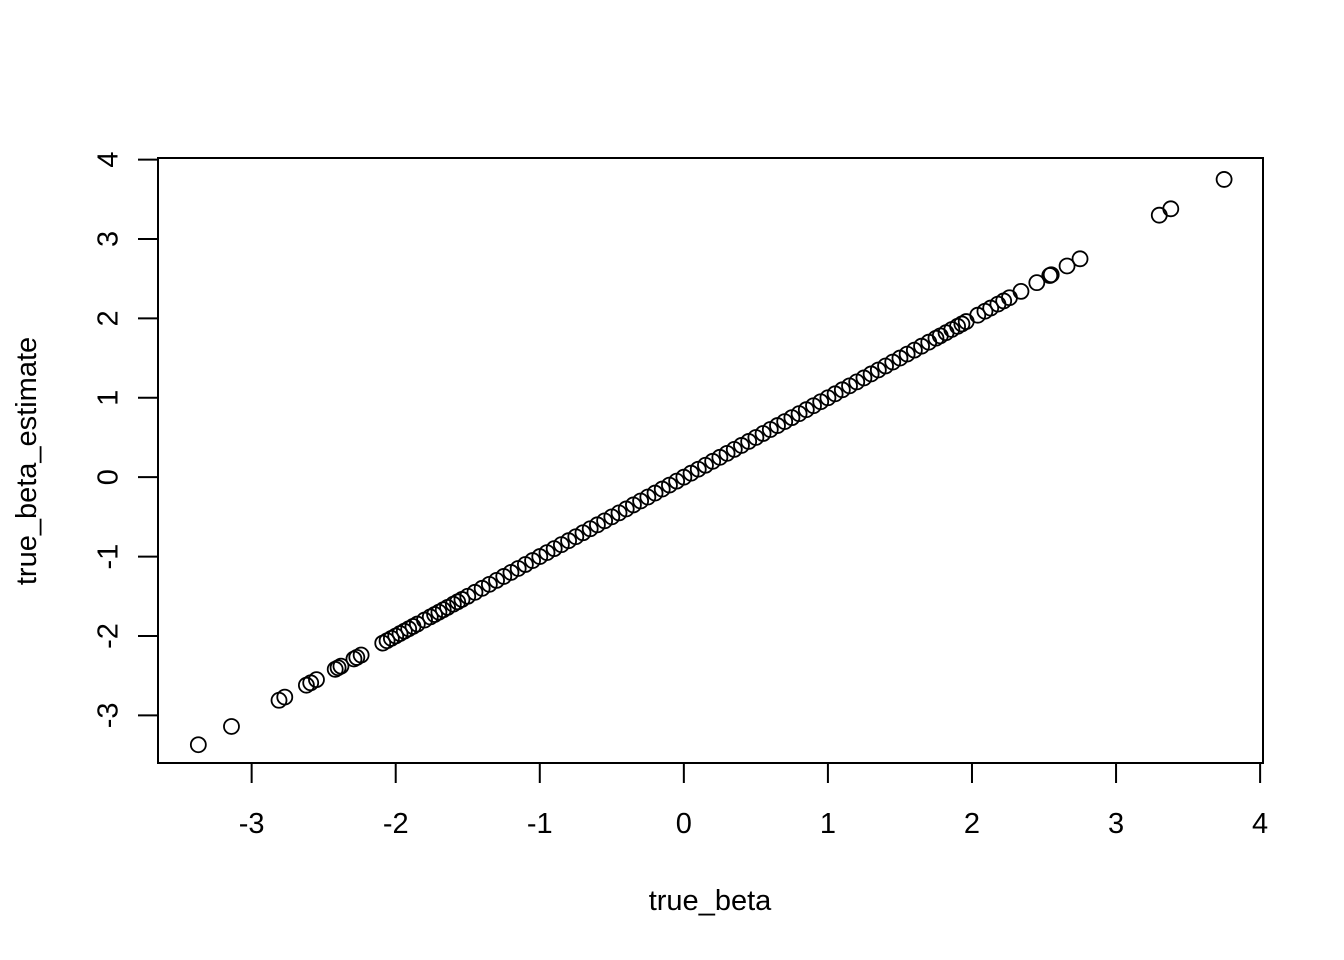  Describe the element at coordinates (828, 824) in the screenshot. I see `x-tick-label: 1` at that location.